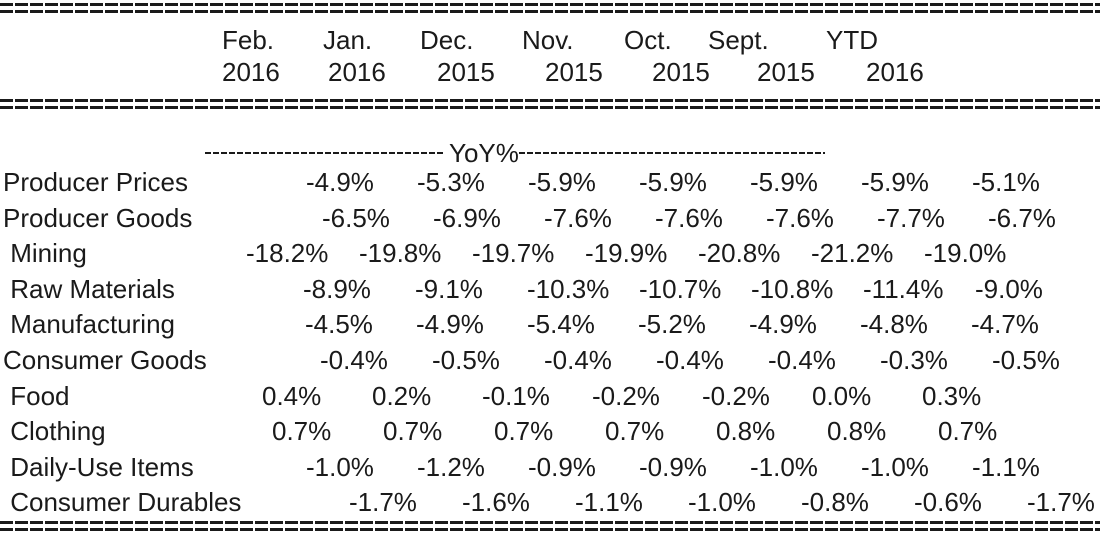 The image size is (1100, 539). I want to click on cell-value: -9.0%, so click(1009, 288).